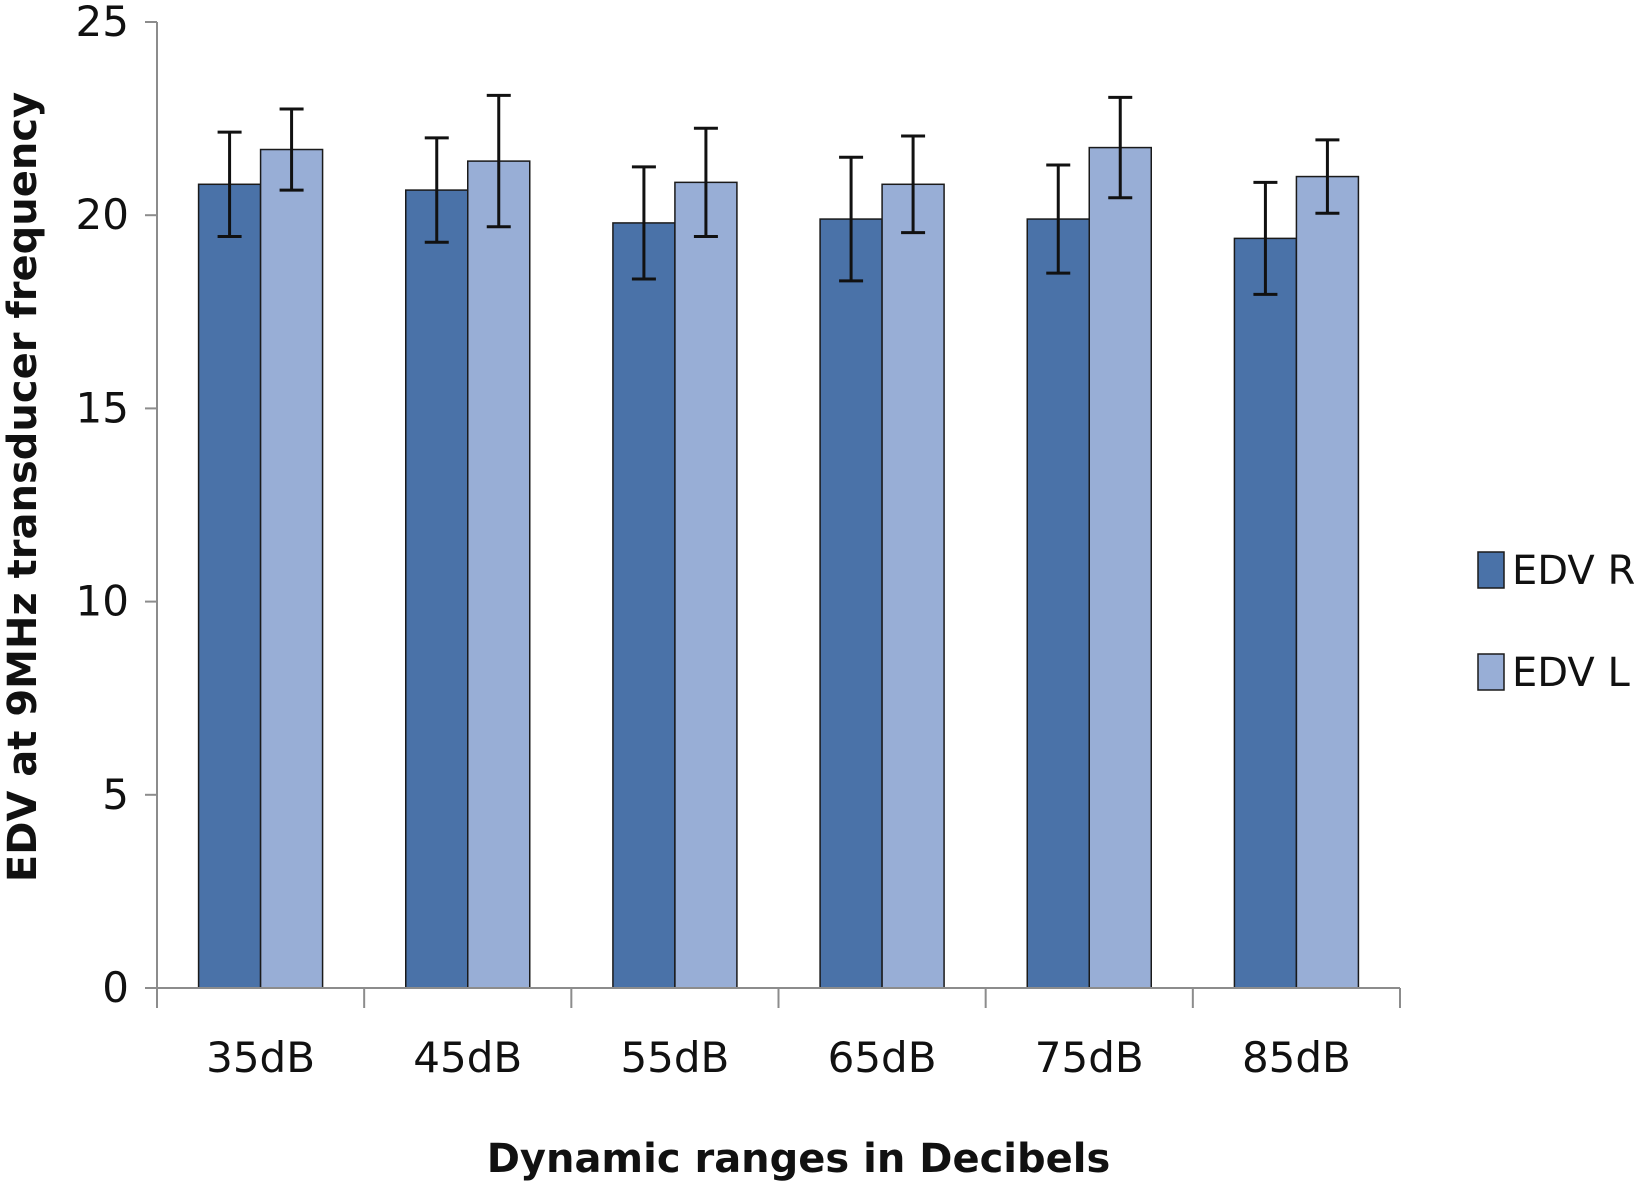 This screenshot has height=1195, width=1634. What do you see at coordinates (260, 1057) in the screenshot?
I see `x-tick-label: 35dB` at bounding box center [260, 1057].